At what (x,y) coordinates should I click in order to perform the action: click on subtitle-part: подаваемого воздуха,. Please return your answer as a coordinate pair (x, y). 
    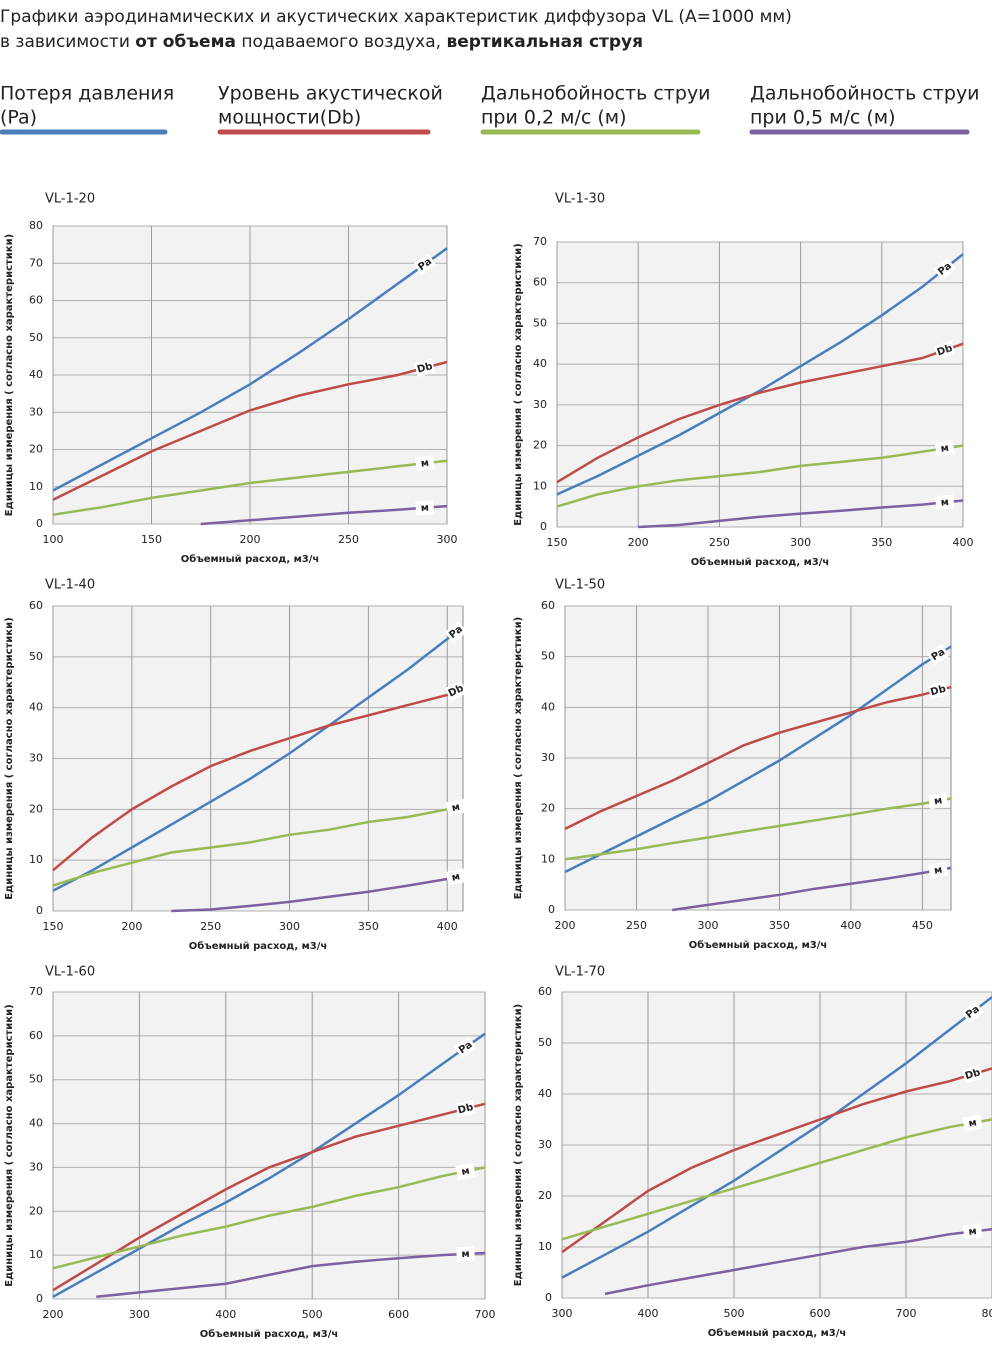
    Looking at the image, I should click on (341, 42).